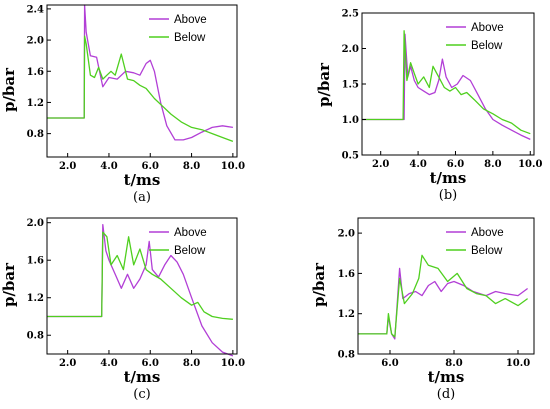  What do you see at coordinates (350, 14) in the screenshot?
I see `y-tick-label: 2.5` at bounding box center [350, 14].